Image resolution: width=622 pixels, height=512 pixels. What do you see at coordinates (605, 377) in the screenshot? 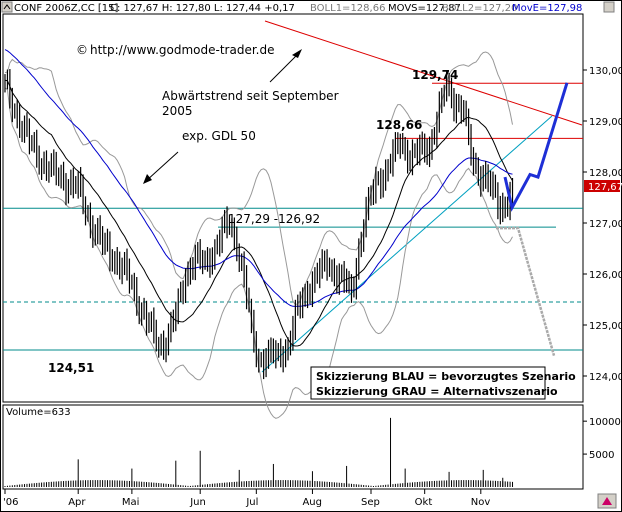
I see `y-tick-label: 124,00` at bounding box center [605, 377].